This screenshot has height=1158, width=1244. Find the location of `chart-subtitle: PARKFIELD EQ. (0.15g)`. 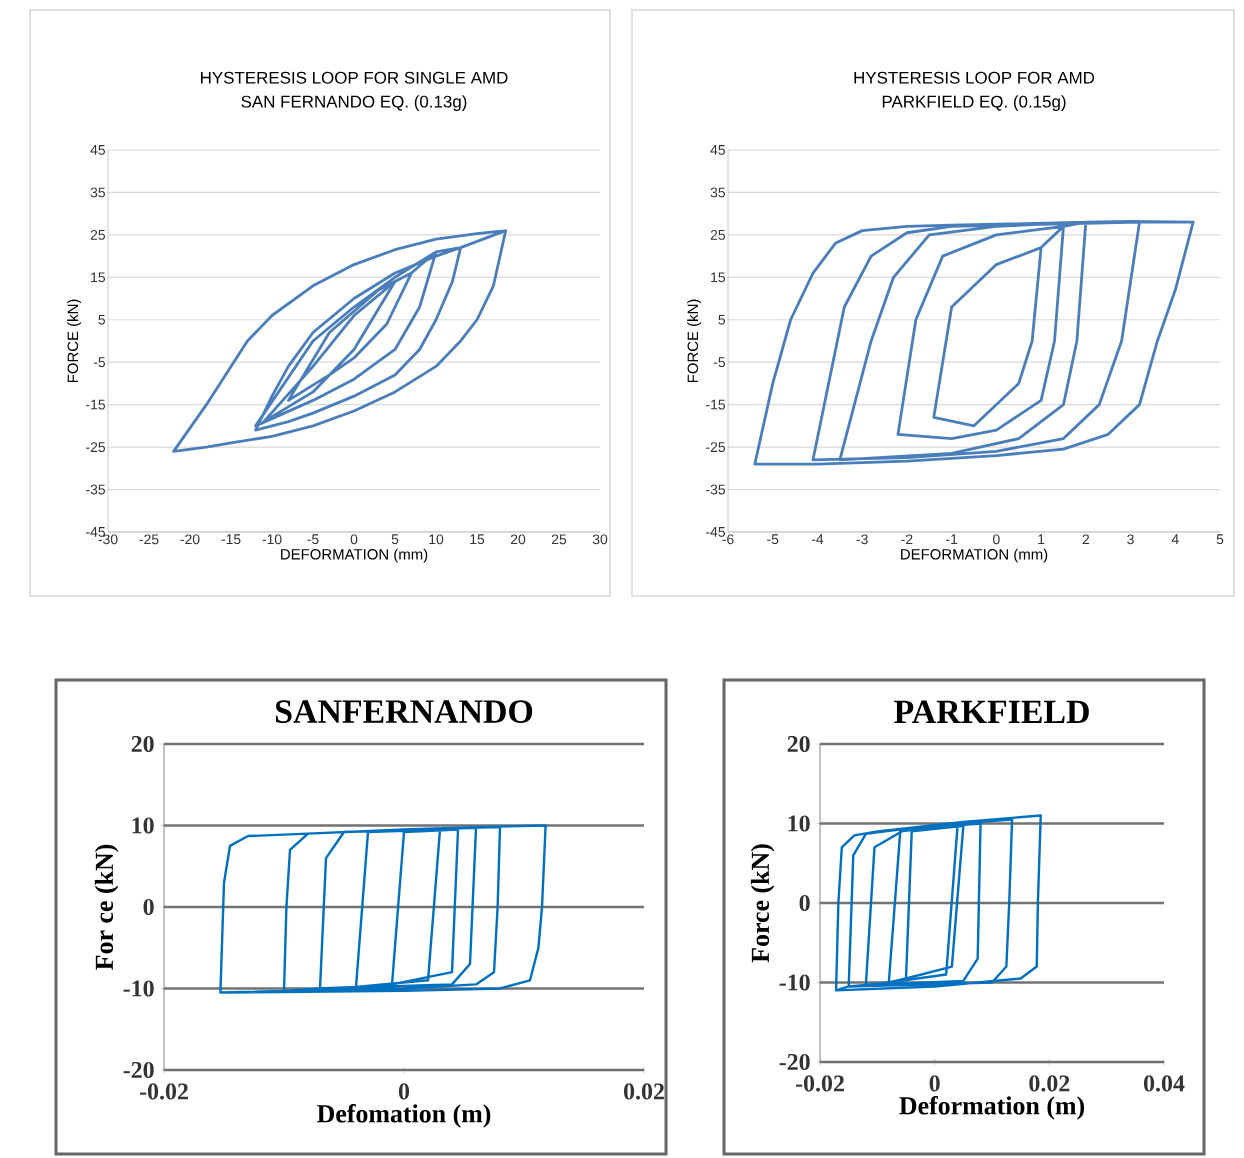

chart-subtitle: PARKFIELD EQ. (0.15g) is located at coordinates (974, 103).